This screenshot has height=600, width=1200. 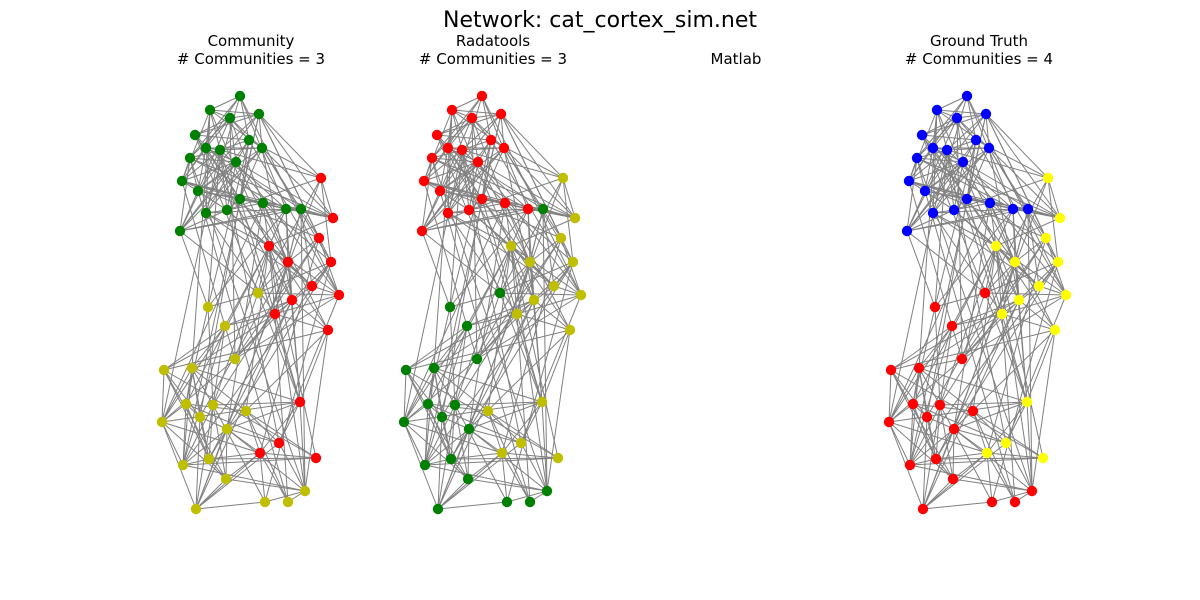 What do you see at coordinates (979, 50) in the screenshot?
I see `panel-title-ground-truth: Ground Truth # Communities = 4` at bounding box center [979, 50].